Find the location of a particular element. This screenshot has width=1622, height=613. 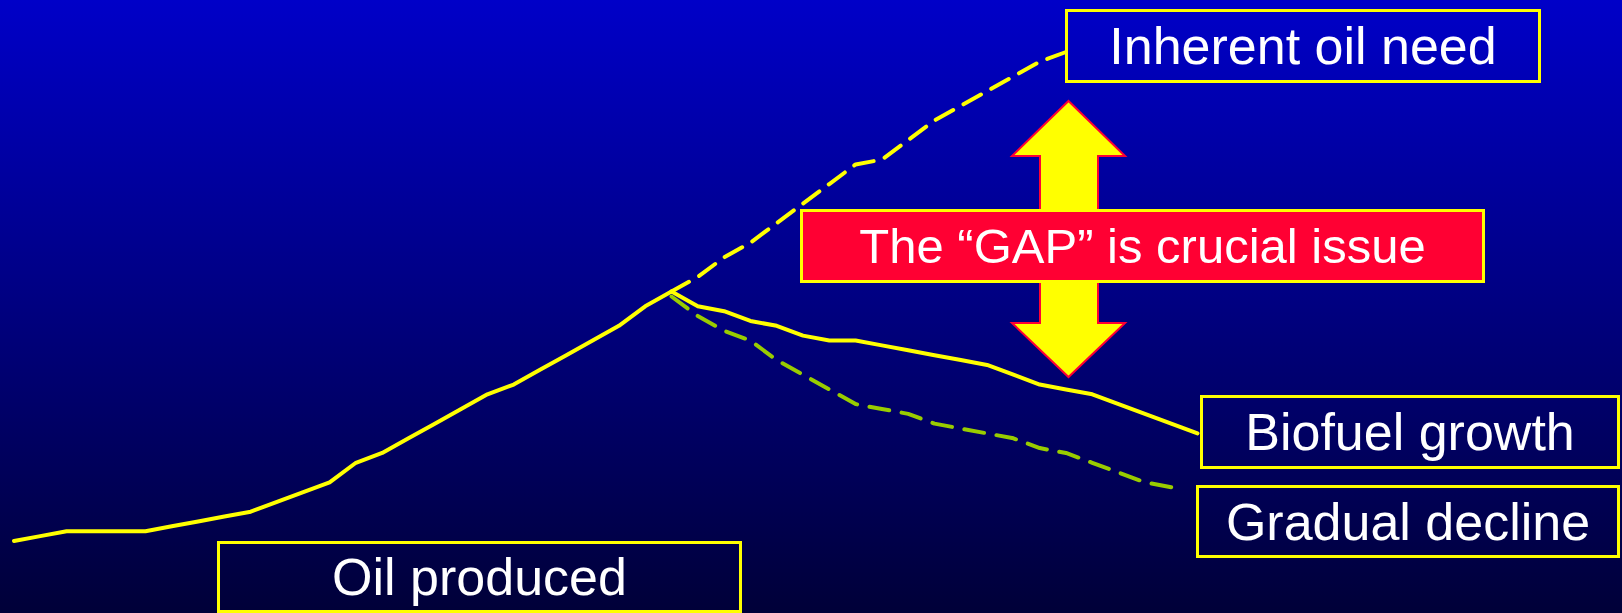

series-label: Biofuel growth is located at coordinates (1410, 432).